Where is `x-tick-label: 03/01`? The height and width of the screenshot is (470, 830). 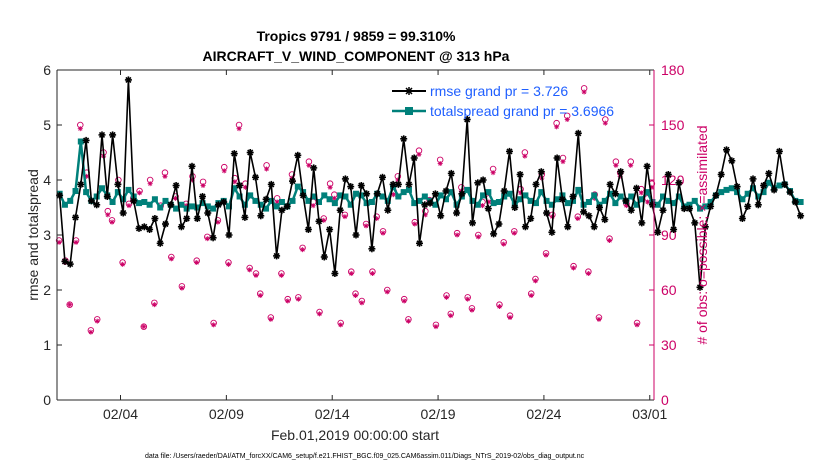 x-tick-label: 03/01 is located at coordinates (649, 414).